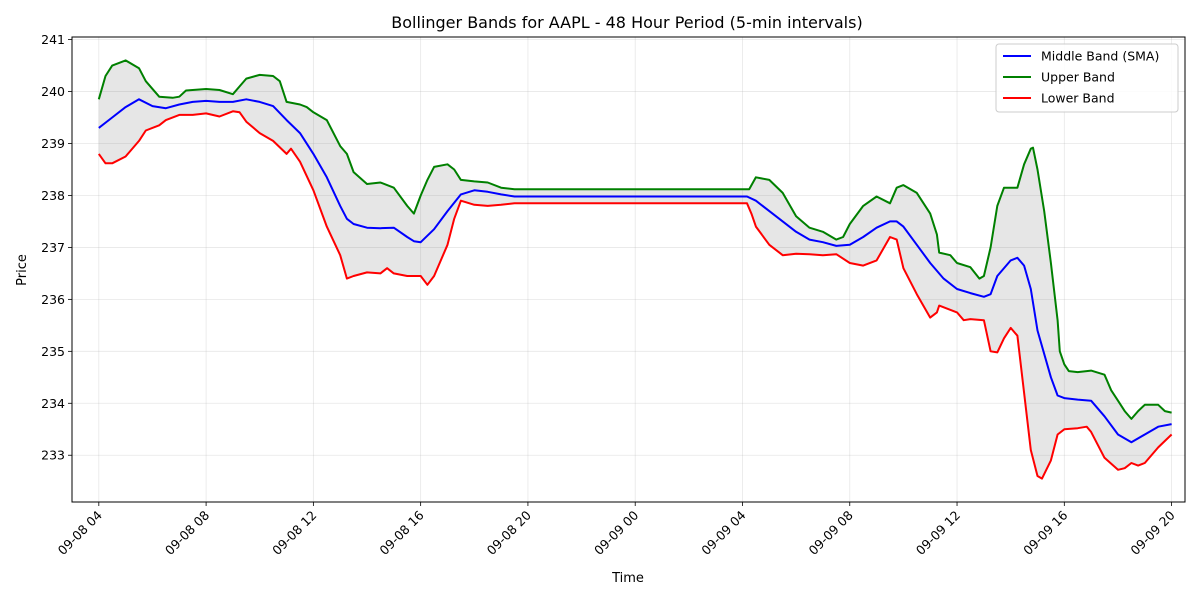  I want to click on legend-label: Upper Band, so click(1078, 77).